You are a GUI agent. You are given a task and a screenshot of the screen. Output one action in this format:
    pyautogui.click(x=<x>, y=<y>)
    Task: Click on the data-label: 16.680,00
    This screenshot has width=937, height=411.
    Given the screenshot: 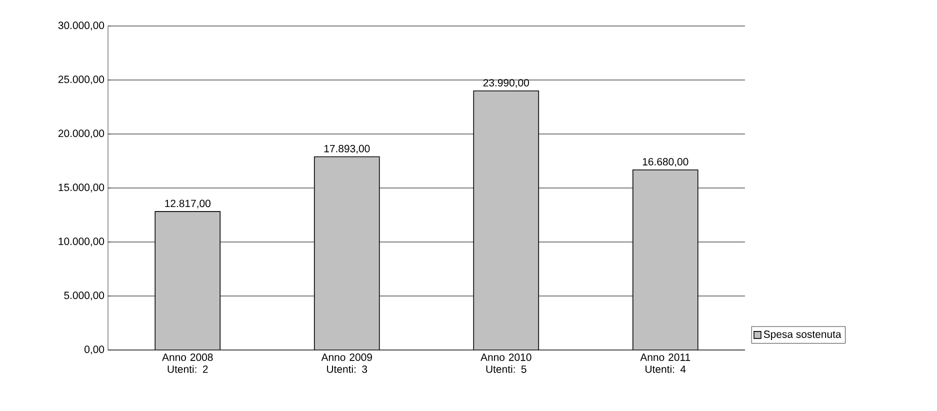 What is the action you would take?
    pyautogui.click(x=665, y=162)
    